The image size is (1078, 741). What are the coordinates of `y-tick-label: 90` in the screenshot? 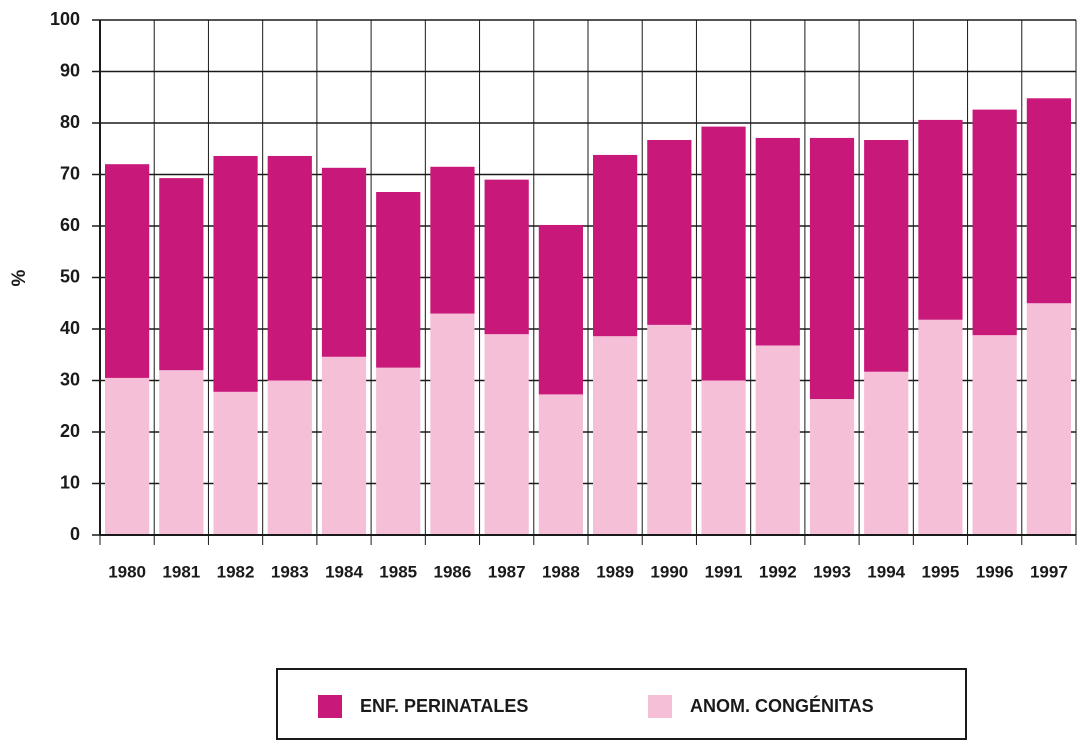 It's located at (70, 70).